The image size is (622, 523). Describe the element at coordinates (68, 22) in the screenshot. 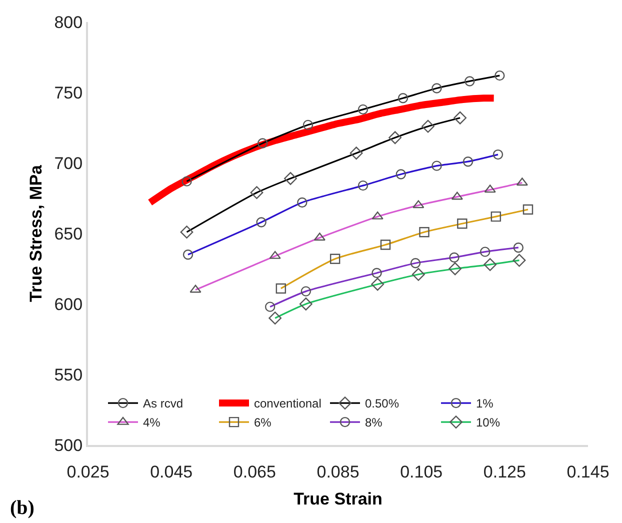

I see `y-tick-label: 800` at that location.